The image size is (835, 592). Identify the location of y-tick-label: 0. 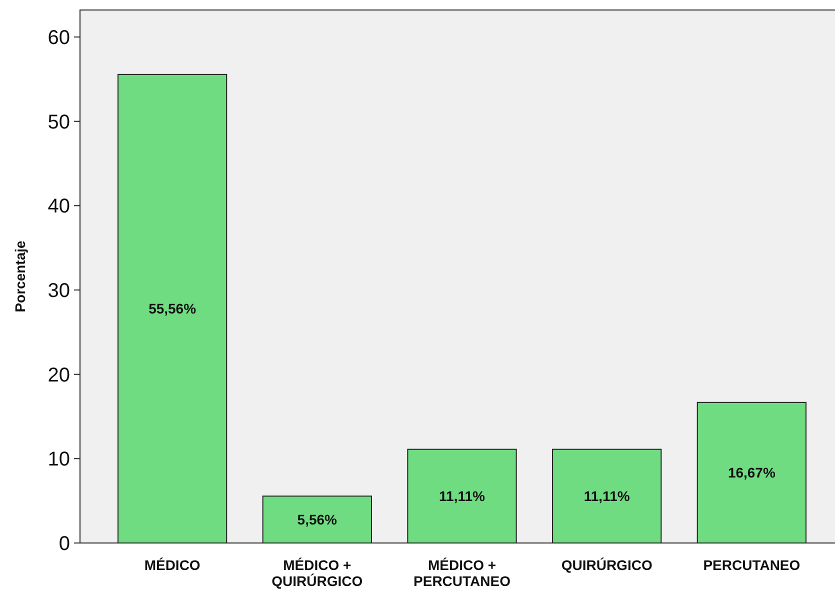
(64, 544).